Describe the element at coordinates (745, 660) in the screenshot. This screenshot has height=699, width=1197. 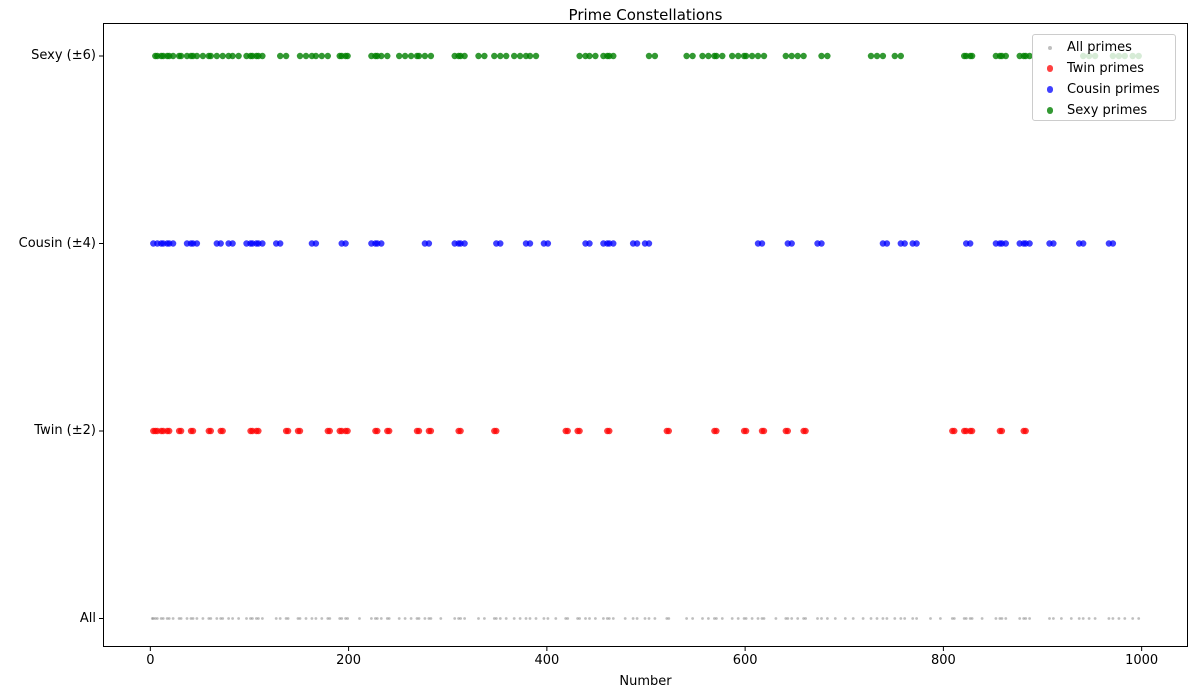
I see `x-tick-label: 600` at that location.